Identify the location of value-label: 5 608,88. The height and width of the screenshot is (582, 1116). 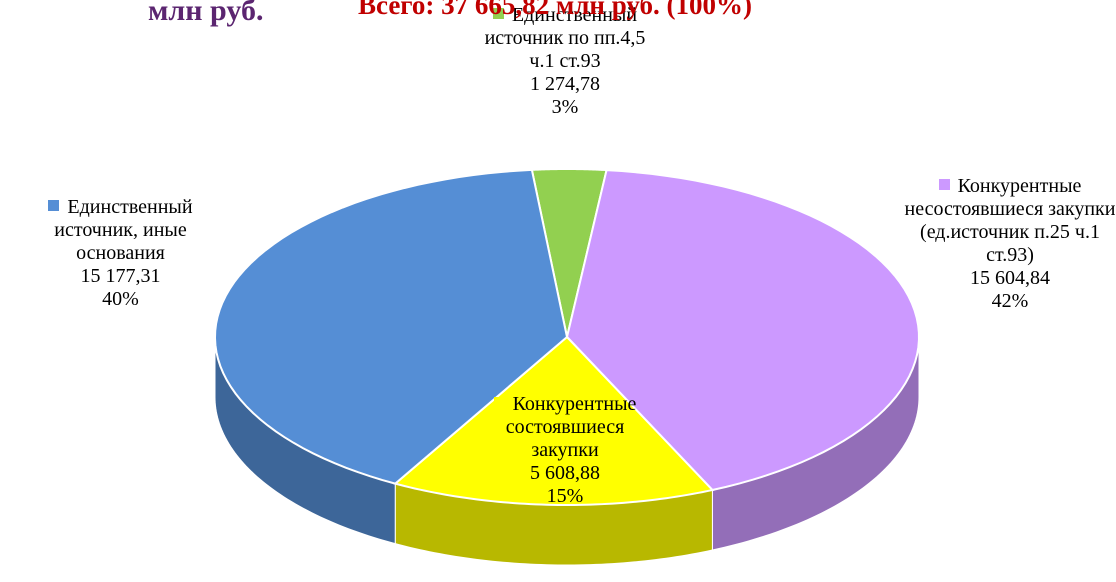
(565, 473).